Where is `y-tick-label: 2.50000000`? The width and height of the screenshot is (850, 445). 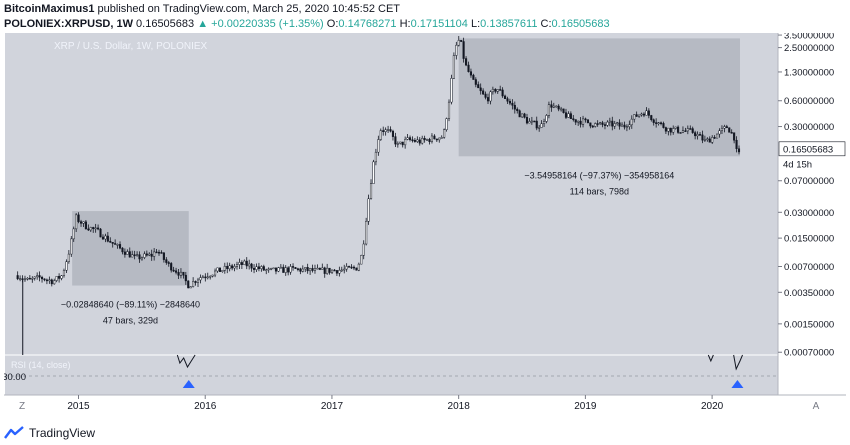 y-tick-label: 2.50000000 is located at coordinates (809, 48).